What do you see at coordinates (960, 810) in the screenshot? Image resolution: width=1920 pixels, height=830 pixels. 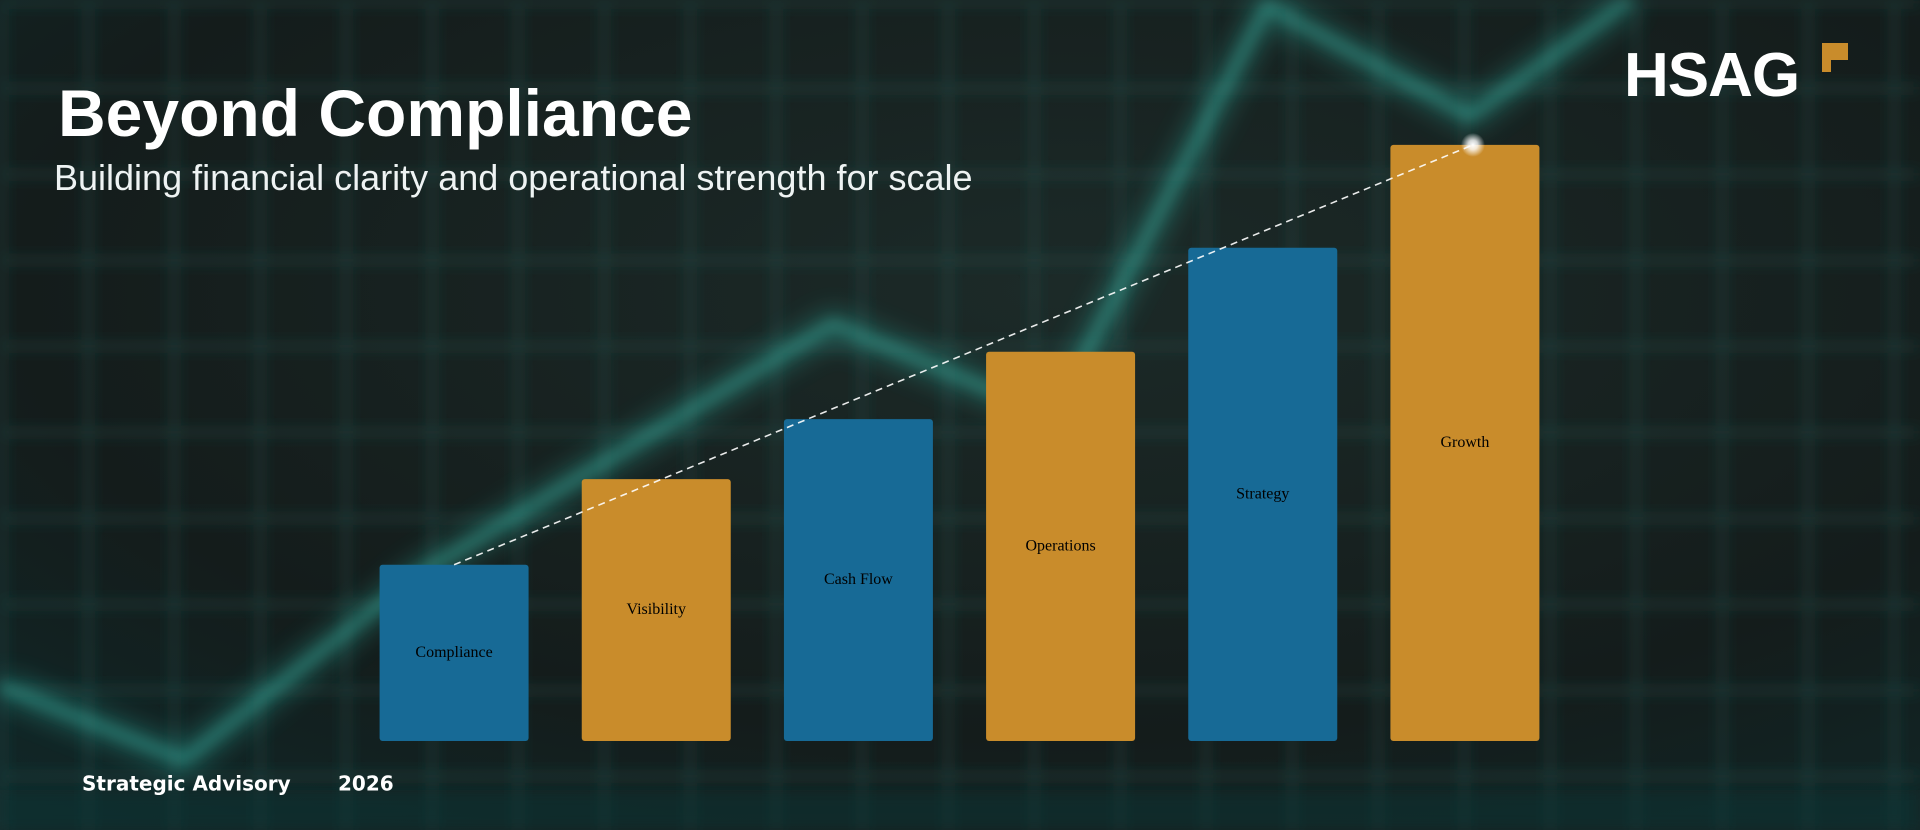 I see `background-floor` at bounding box center [960, 810].